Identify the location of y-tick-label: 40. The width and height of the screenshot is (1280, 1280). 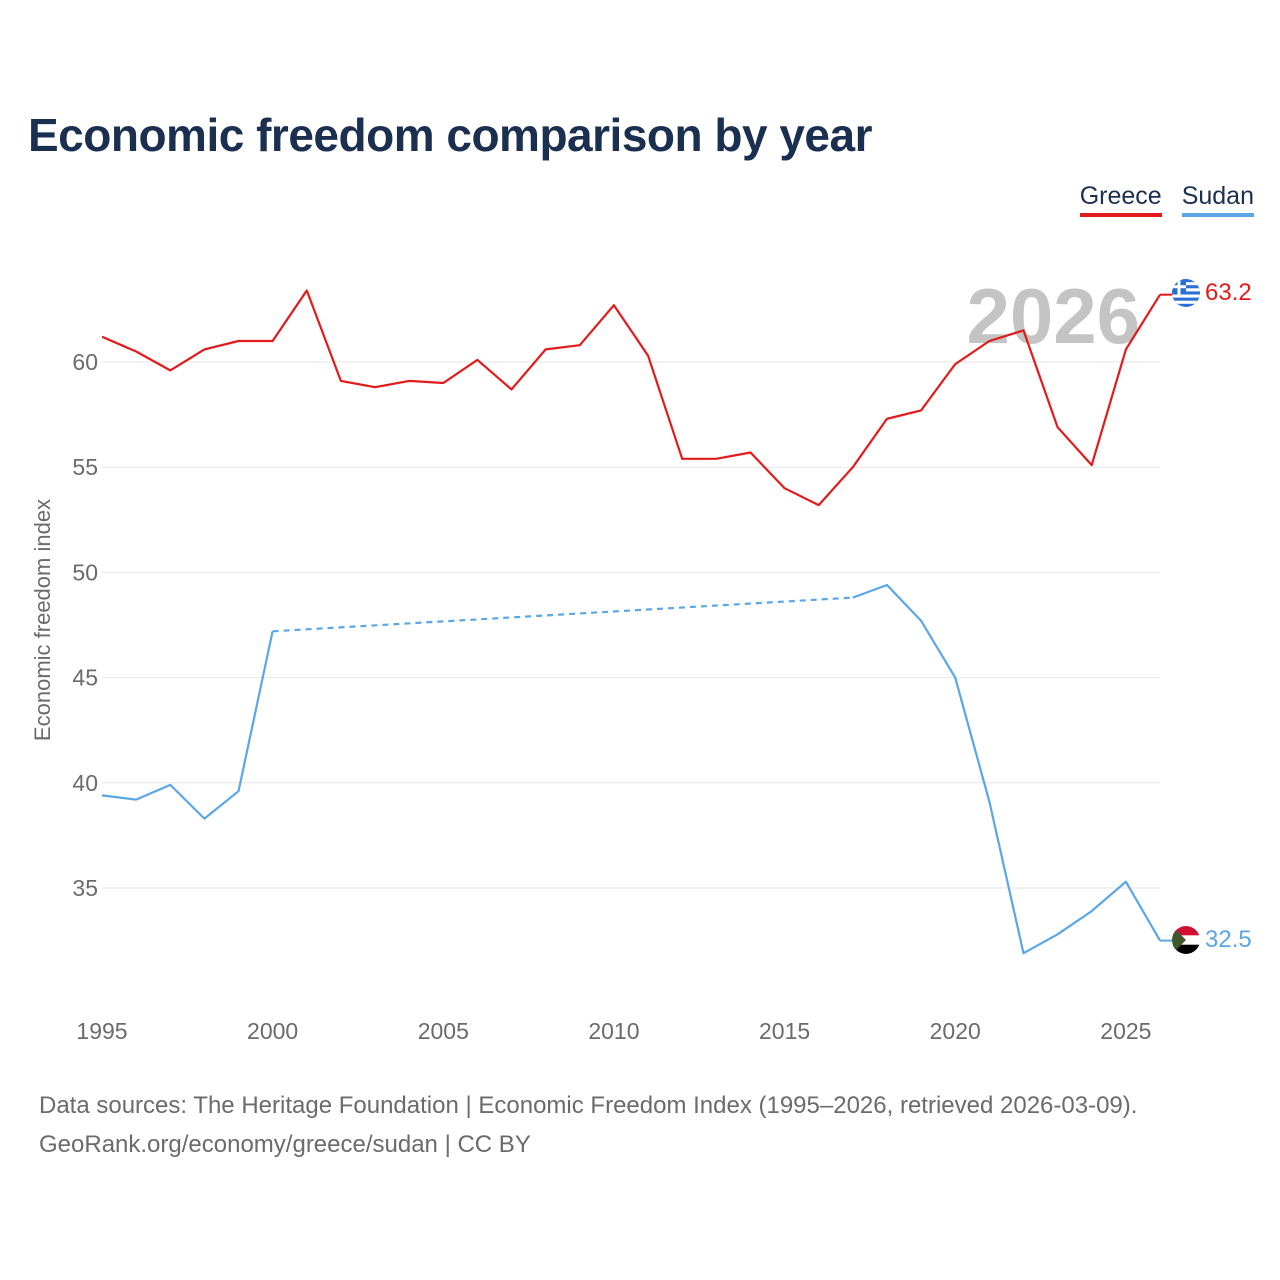
(85, 783).